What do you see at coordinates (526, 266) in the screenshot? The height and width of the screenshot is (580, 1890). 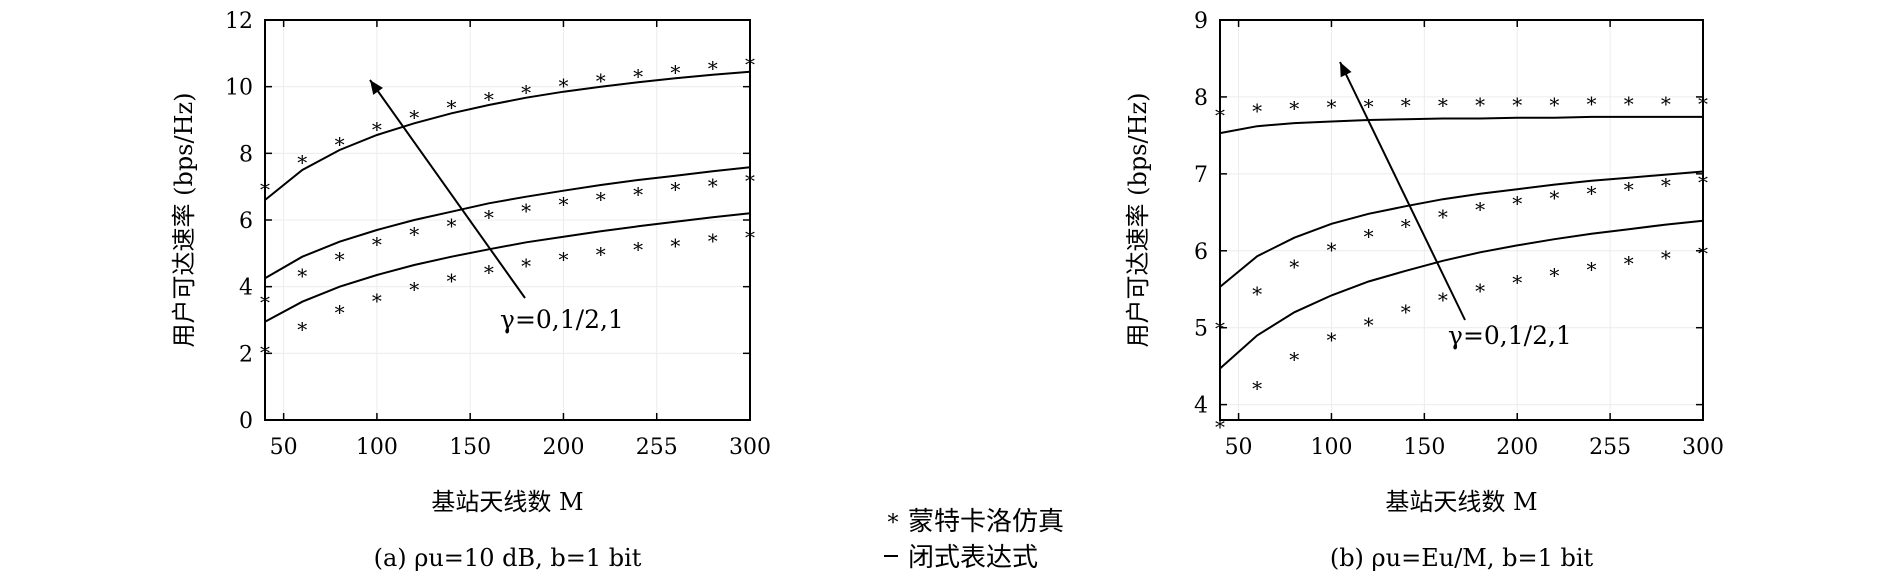 I see `monte-carlo-point-2-7: *` at bounding box center [526, 266].